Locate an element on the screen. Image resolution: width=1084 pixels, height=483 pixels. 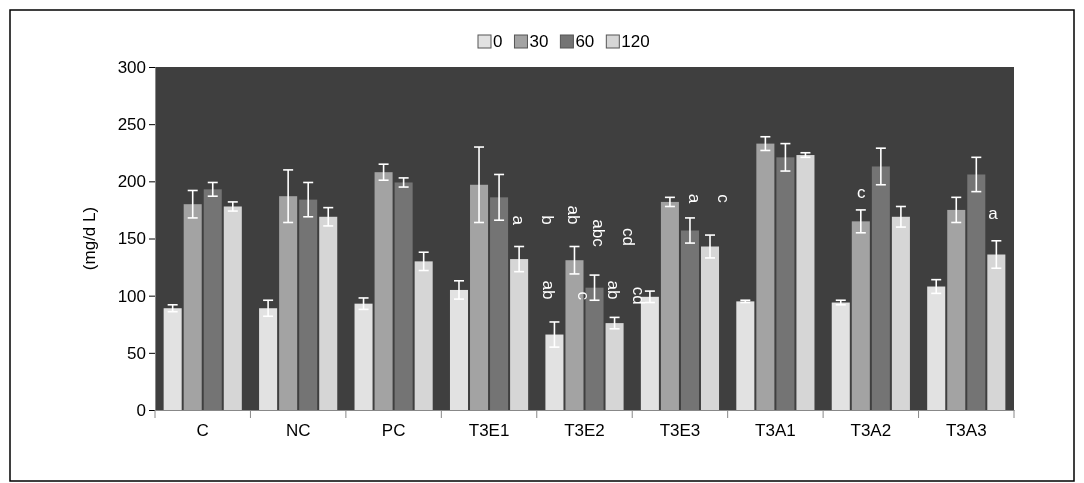
y-tick-label: 100 is located at coordinates (131, 296).